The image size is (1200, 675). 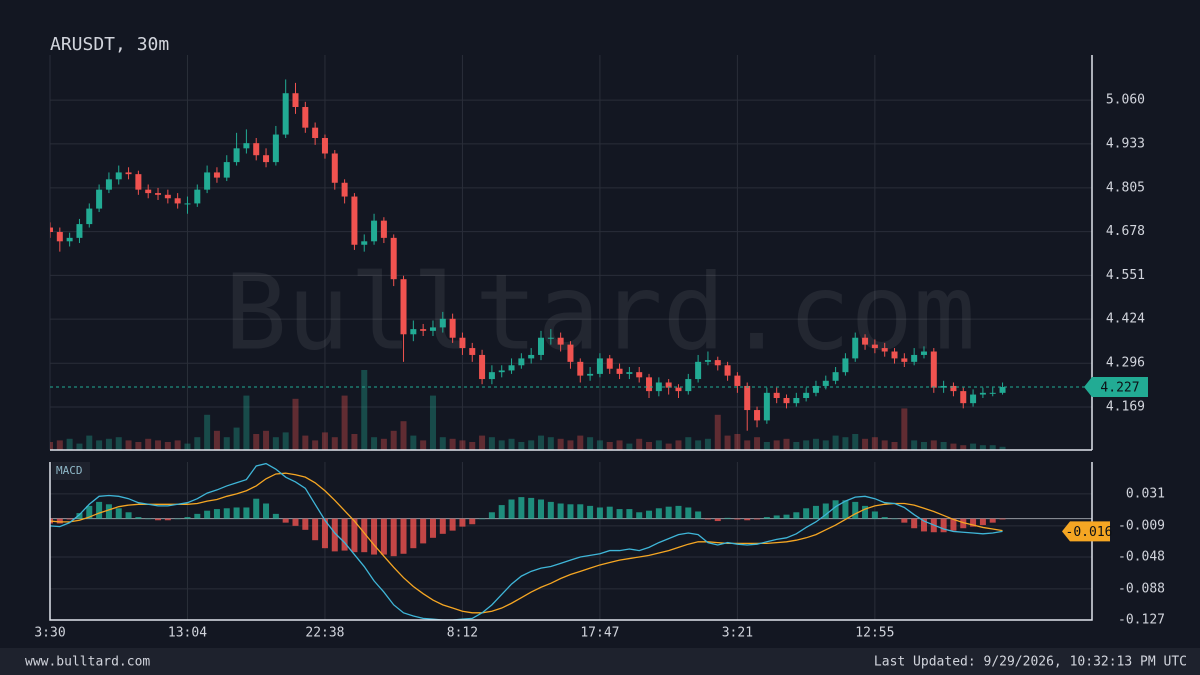 What do you see at coordinates (109, 44) in the screenshot?
I see `chart-title: ARUSDT, 30m` at bounding box center [109, 44].